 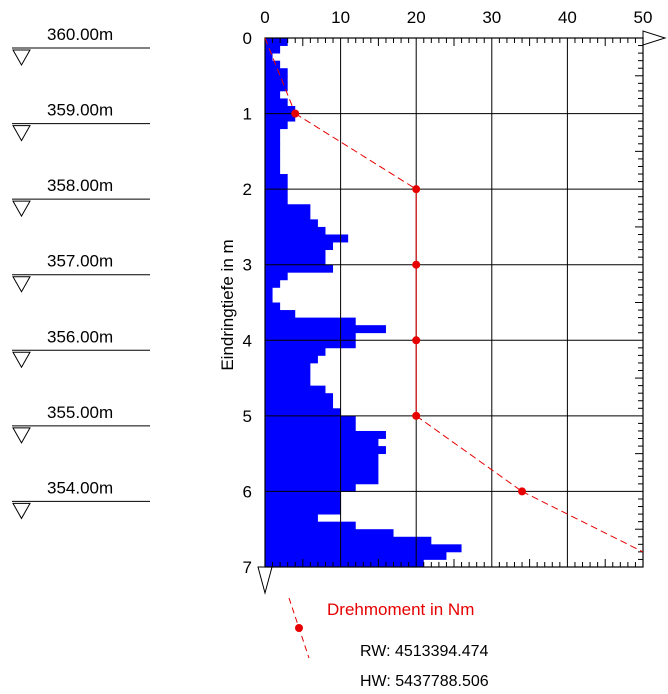 What do you see at coordinates (247, 38) in the screenshot?
I see `y-tick-label: 0` at bounding box center [247, 38].